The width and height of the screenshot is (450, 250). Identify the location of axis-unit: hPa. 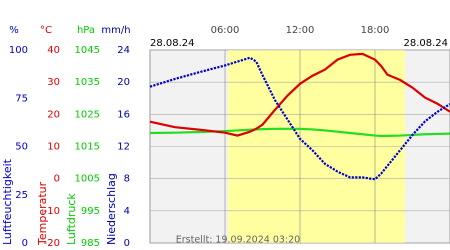
(86, 30).